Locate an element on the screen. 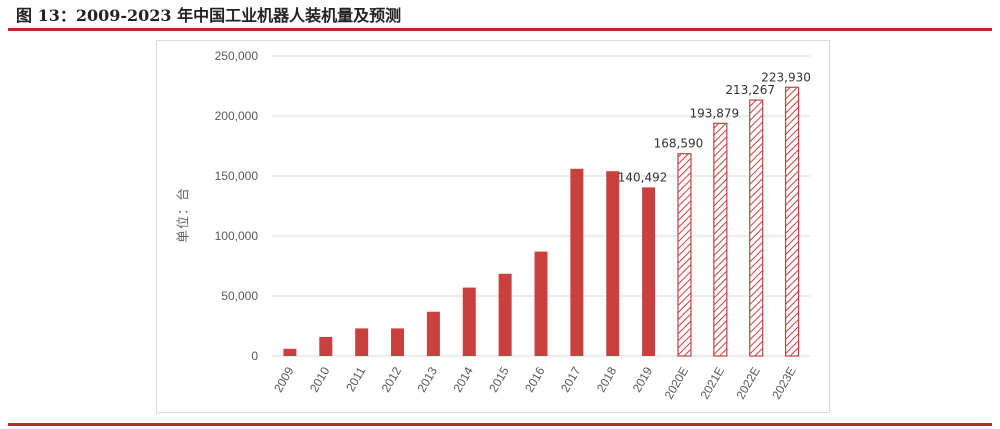  x-tick-label: 2023E is located at coordinates (783, 383).